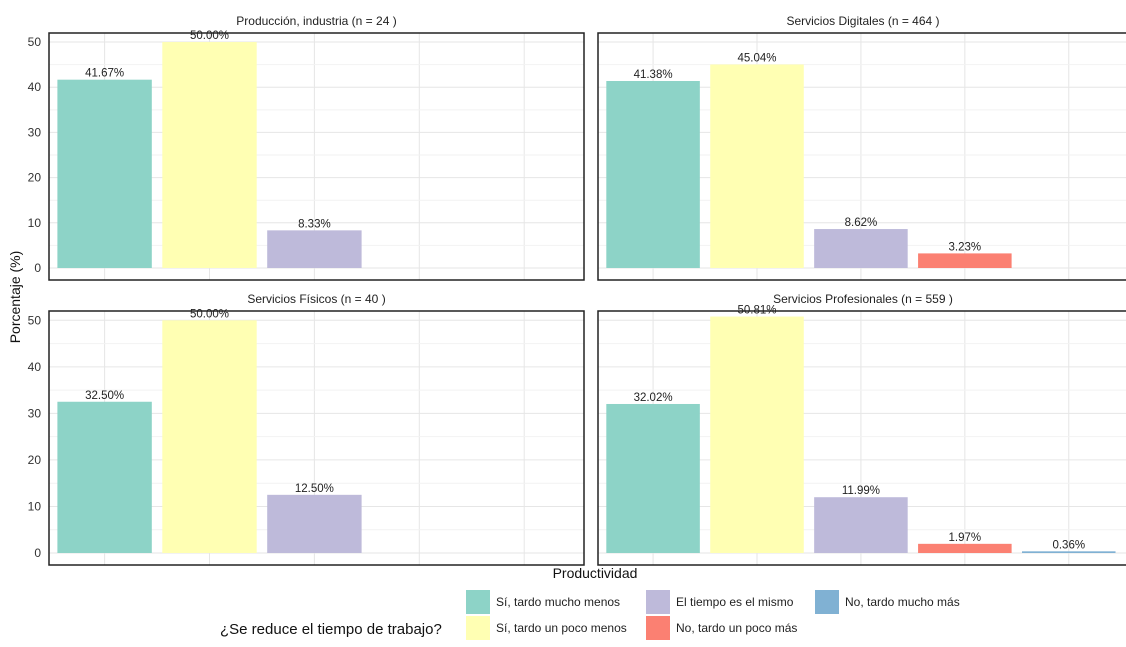 The width and height of the screenshot is (1126, 647). What do you see at coordinates (595, 573) in the screenshot?
I see `x-axis-title: Productividad` at bounding box center [595, 573].